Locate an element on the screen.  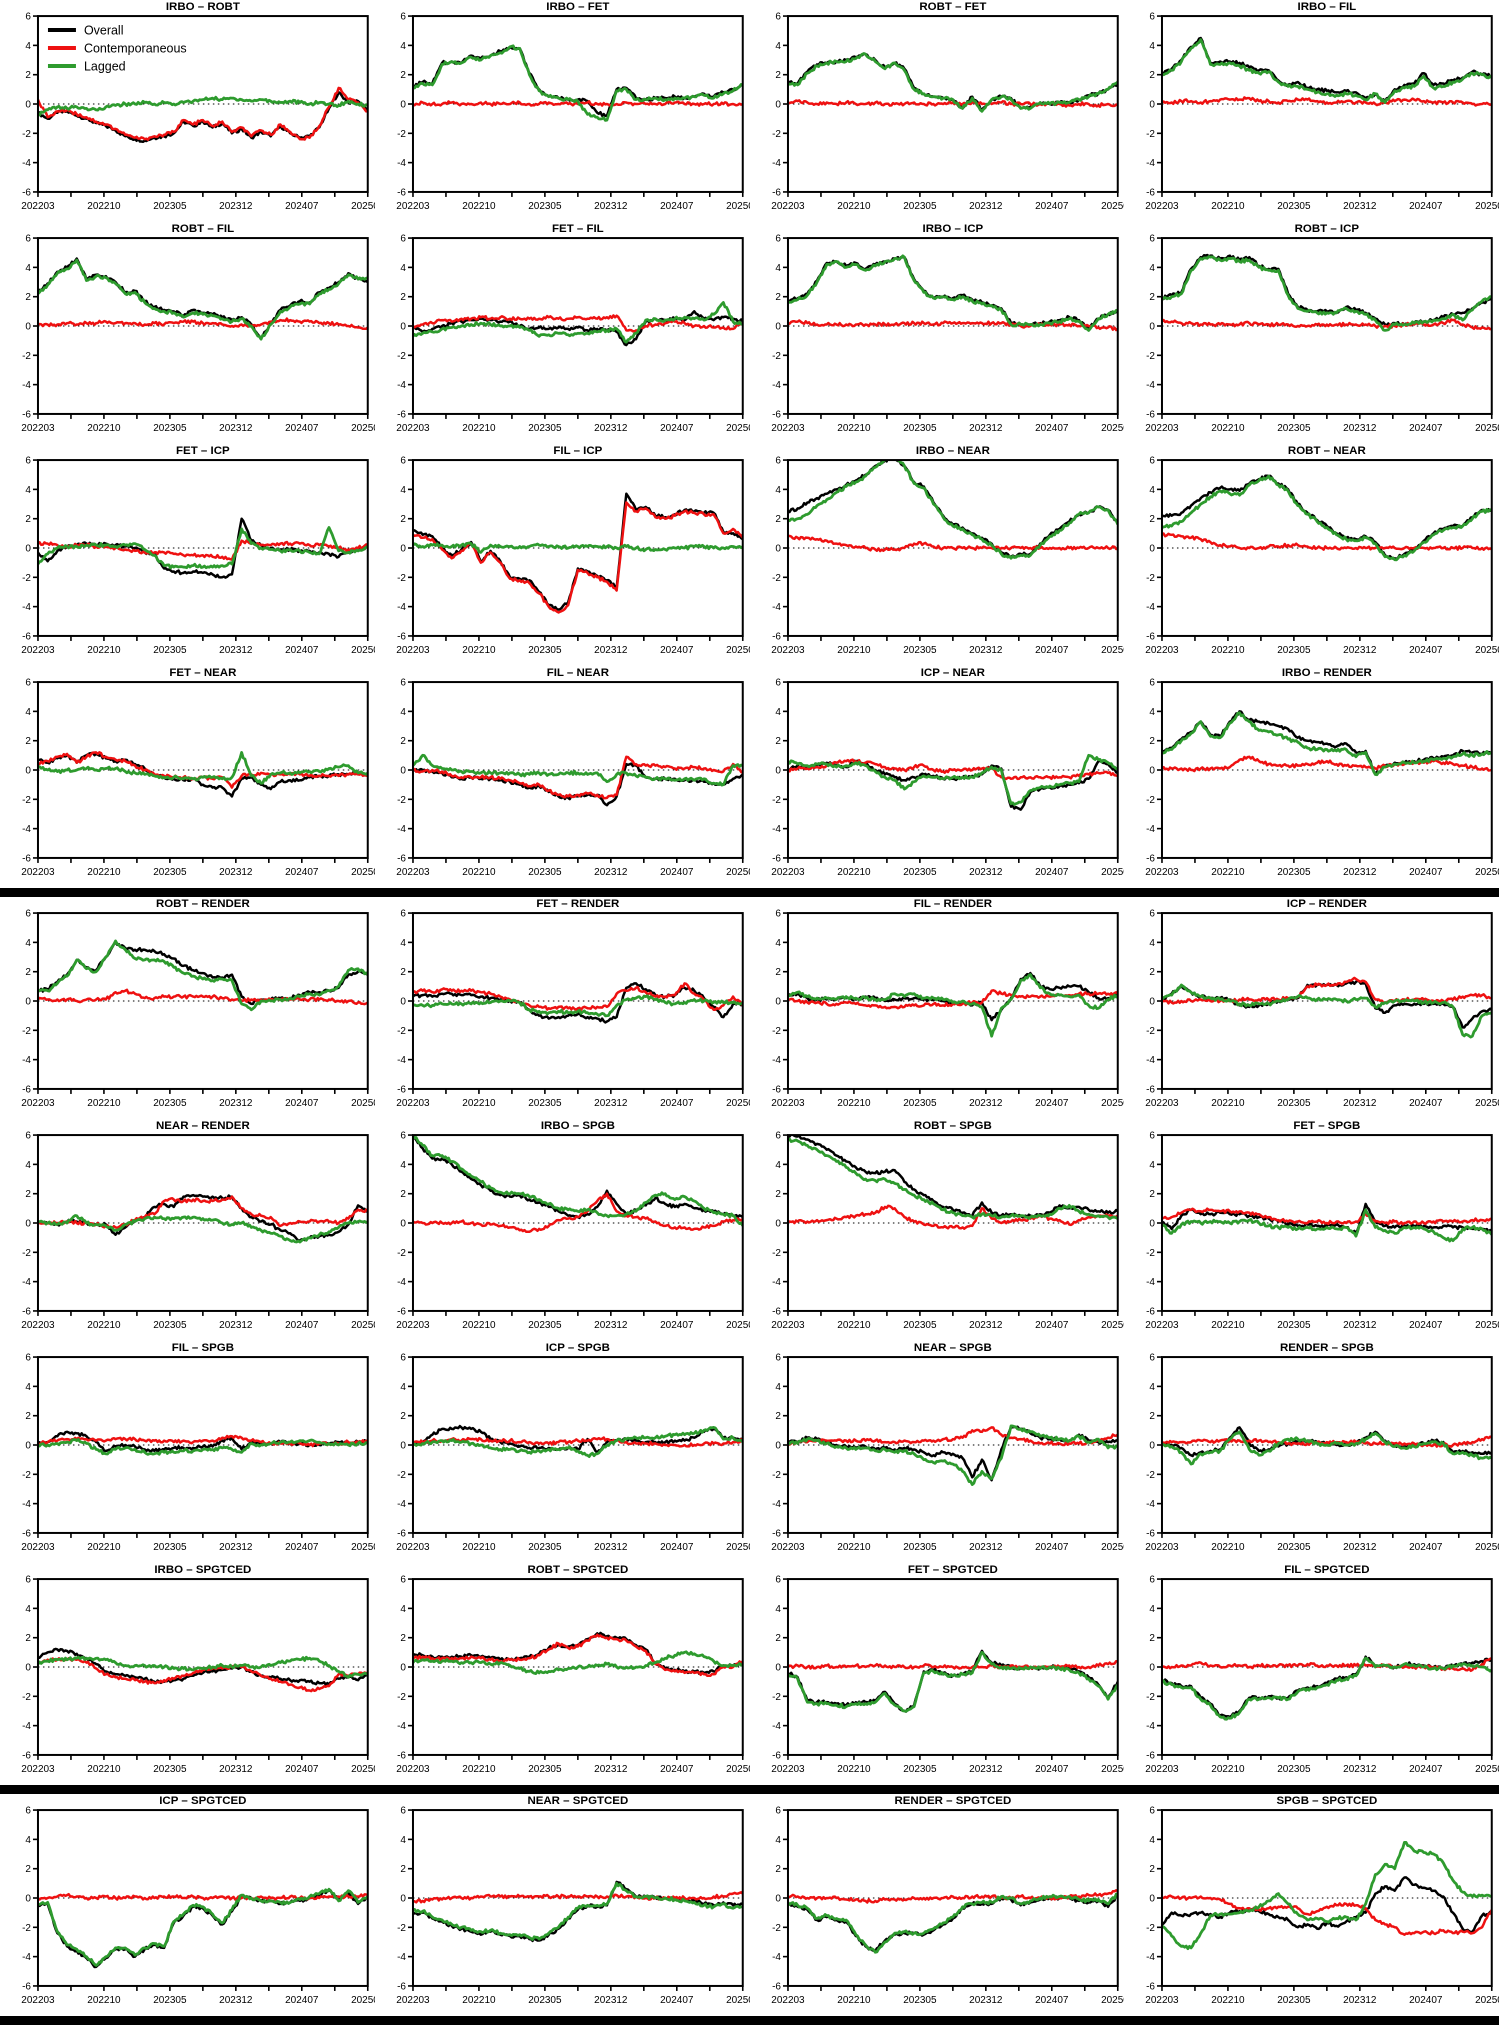
chart-title: RENDER – SPGTCED is located at coordinates (952, 1801).